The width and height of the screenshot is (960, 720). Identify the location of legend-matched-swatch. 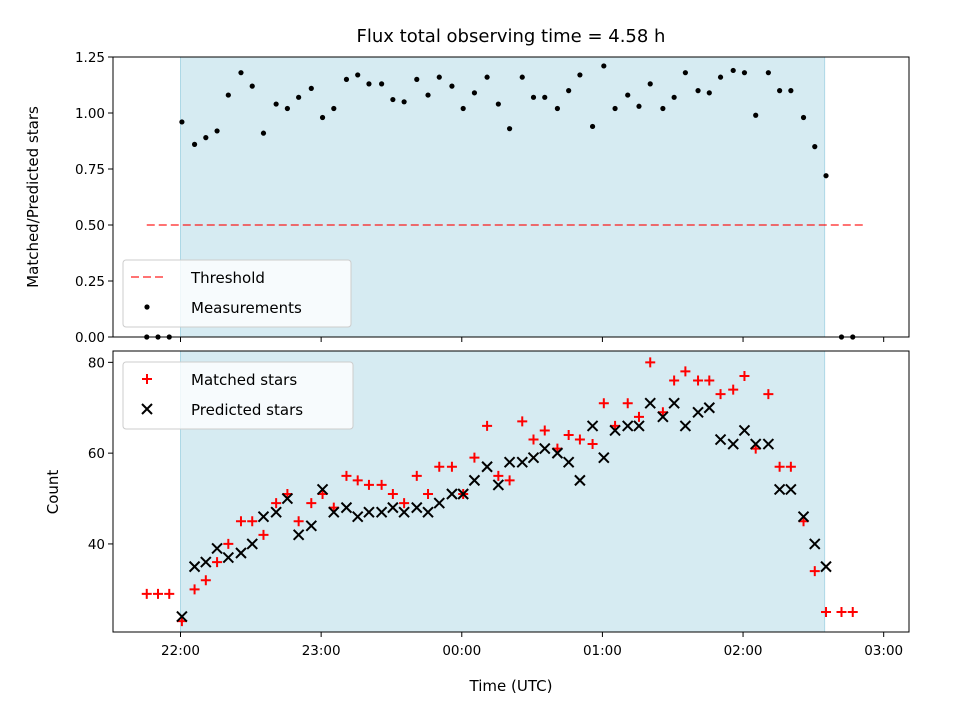
(147, 379).